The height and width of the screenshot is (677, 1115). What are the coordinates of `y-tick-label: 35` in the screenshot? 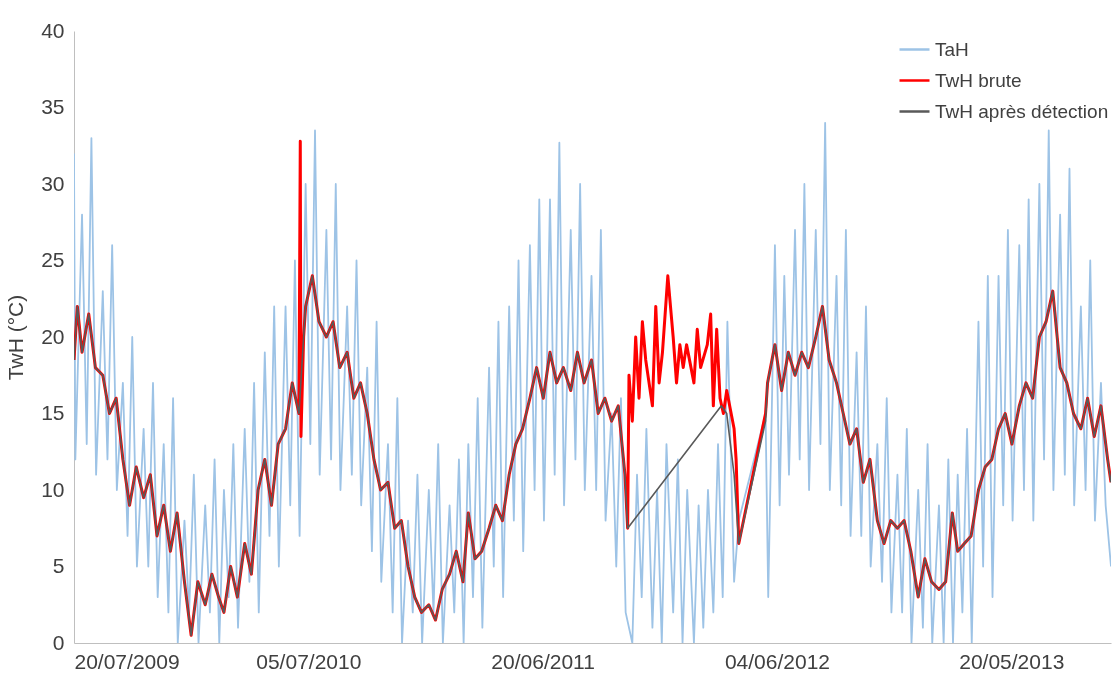 It's located at (53, 106).